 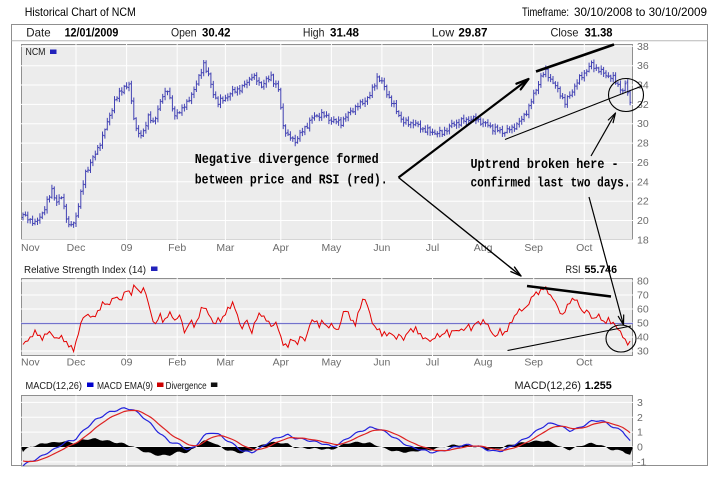 What do you see at coordinates (643, 221) in the screenshot?
I see `svg-text: 20` at bounding box center [643, 221].